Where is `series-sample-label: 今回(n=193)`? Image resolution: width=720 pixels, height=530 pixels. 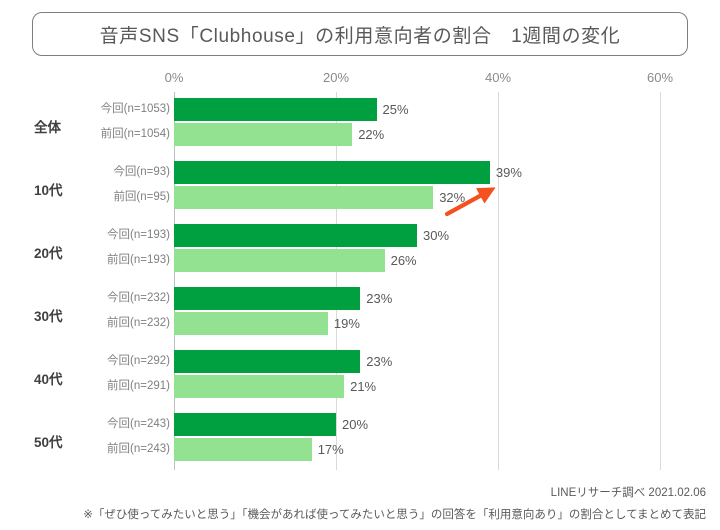 series-sample-label: 今回(n=193) is located at coordinates (131, 235).